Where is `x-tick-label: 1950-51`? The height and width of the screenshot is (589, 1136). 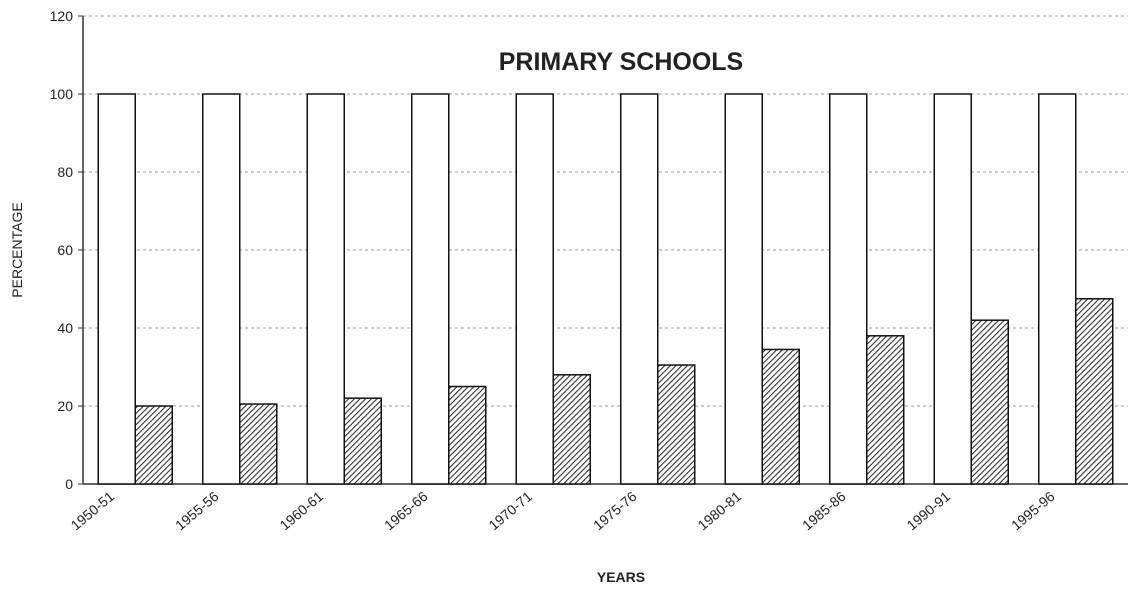
x-tick-label: 1950-51 is located at coordinates (93, 510).